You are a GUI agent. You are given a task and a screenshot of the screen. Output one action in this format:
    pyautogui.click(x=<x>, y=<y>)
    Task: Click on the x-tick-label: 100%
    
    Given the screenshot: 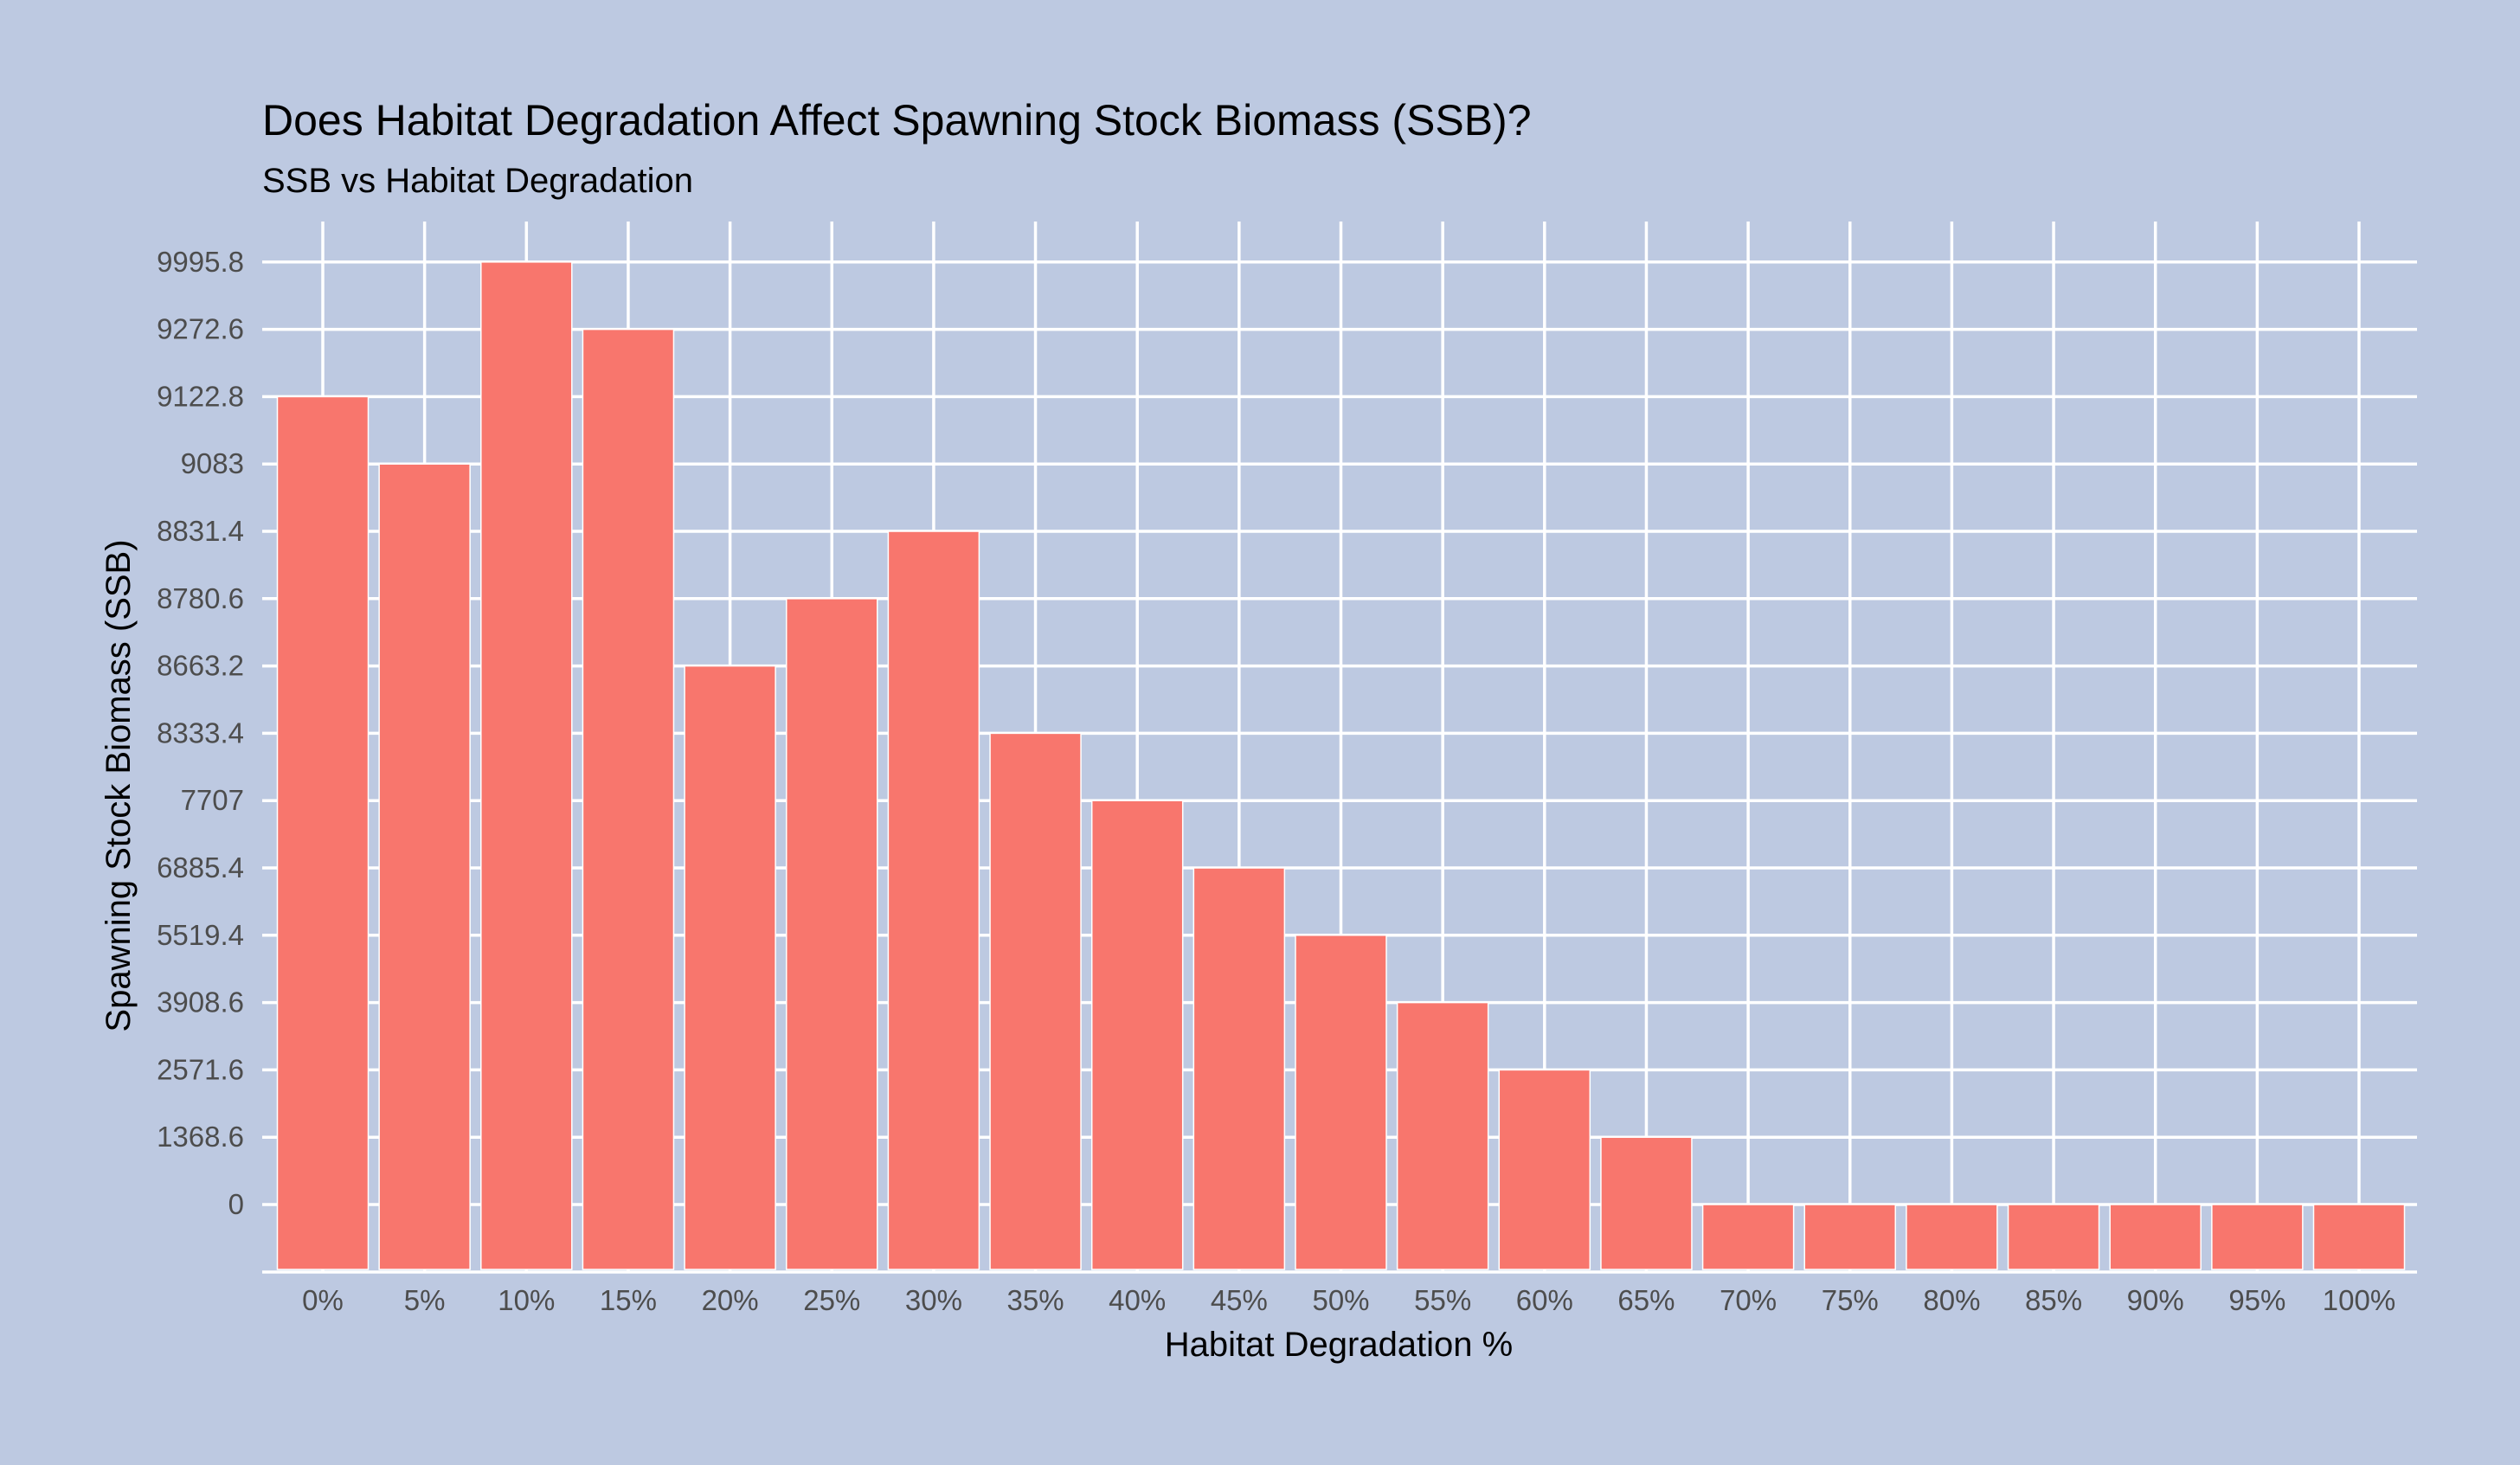 What is the action you would take?
    pyautogui.click(x=2359, y=1300)
    